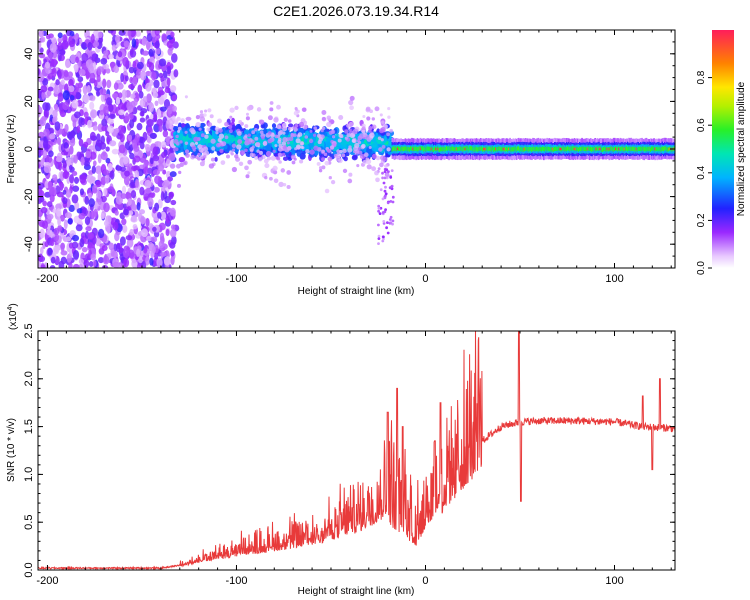 This screenshot has width=750, height=600. What do you see at coordinates (109, 149) in the screenshot?
I see `heatmap-region-diffuse-noise` at bounding box center [109, 149].